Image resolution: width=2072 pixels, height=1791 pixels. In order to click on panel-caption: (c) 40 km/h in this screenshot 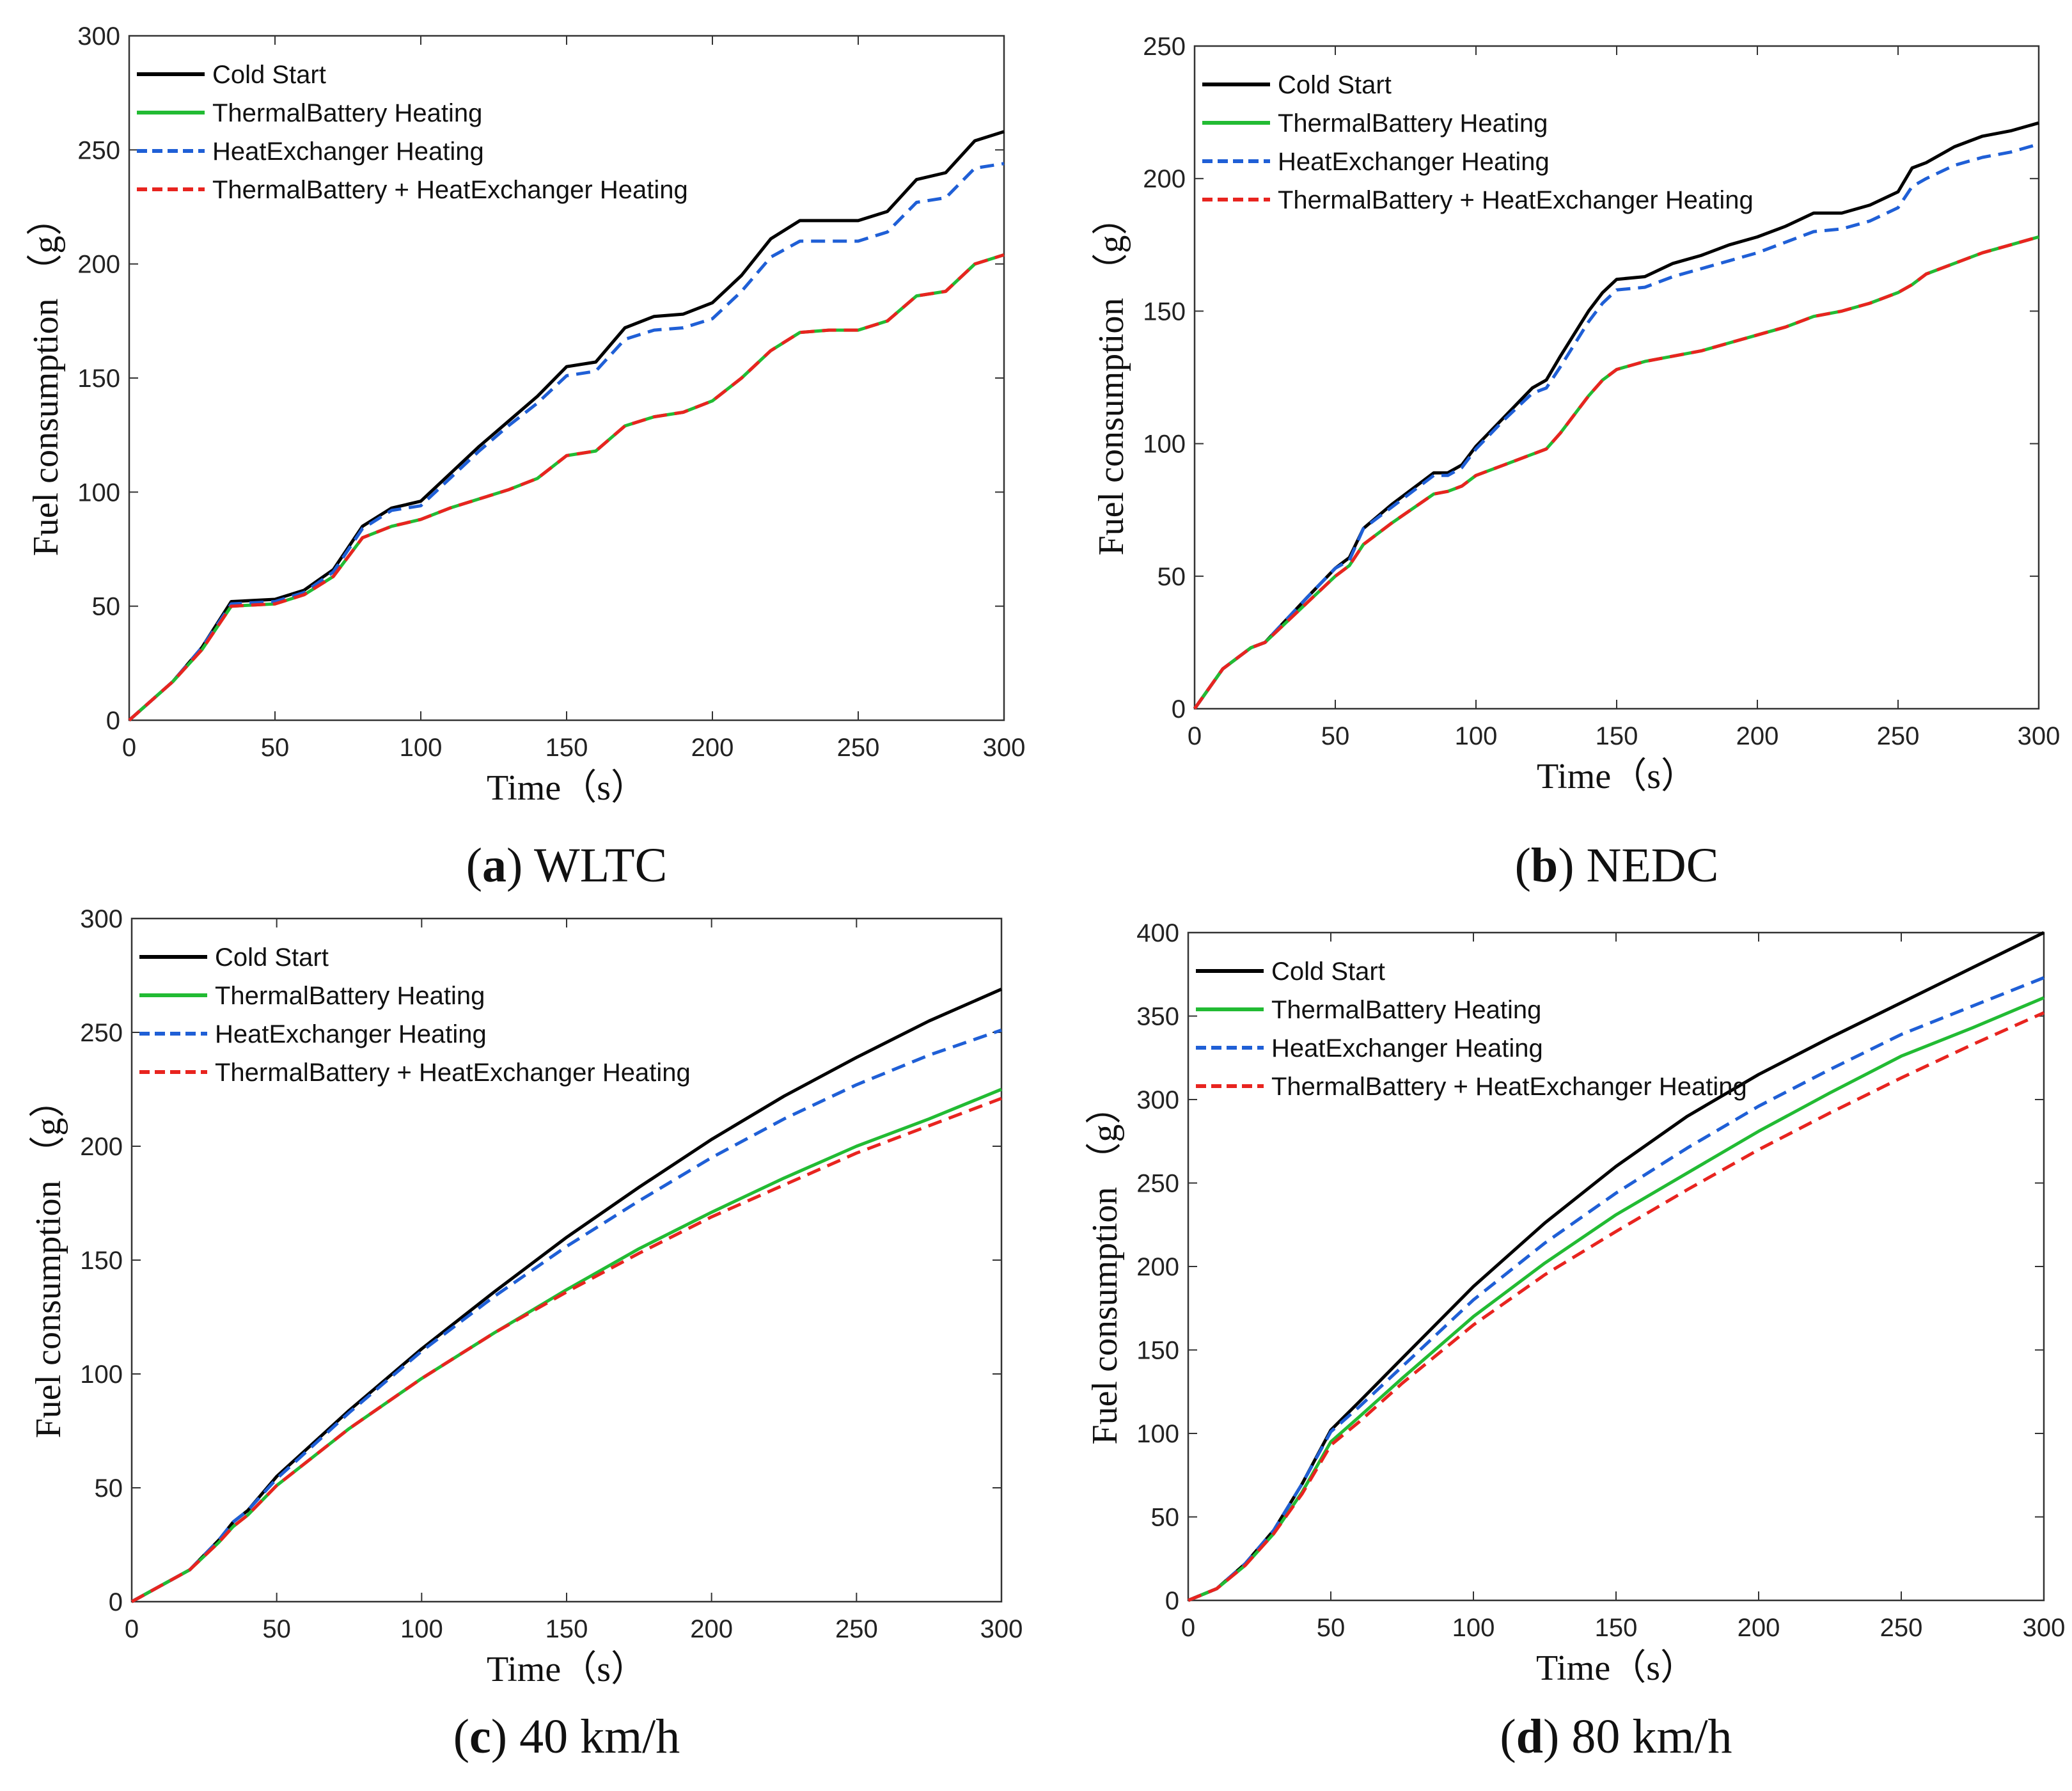, I will do `click(566, 1737)`.